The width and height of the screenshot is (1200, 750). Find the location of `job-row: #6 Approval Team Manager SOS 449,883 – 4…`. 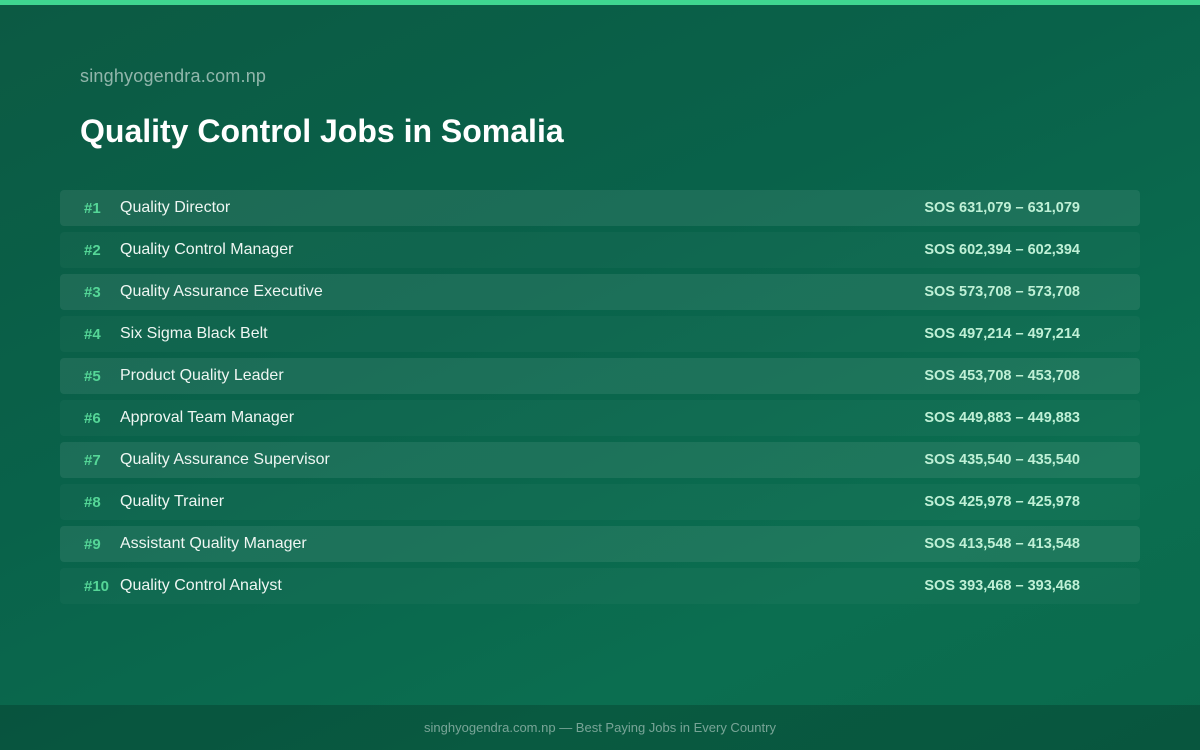

job-row: #6 Approval Team Manager SOS 449,883 – 4… is located at coordinates (600, 418).